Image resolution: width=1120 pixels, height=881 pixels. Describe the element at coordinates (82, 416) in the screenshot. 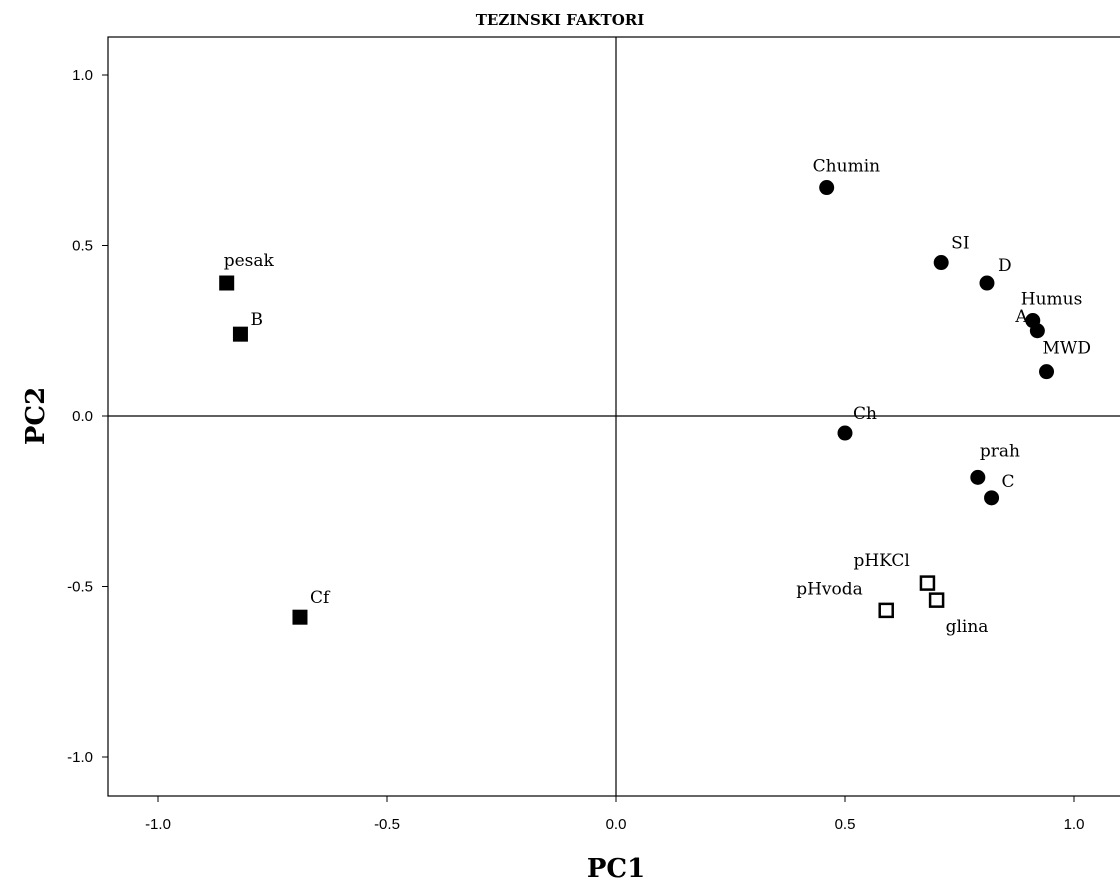

I see `y-tick-label: 0.0` at that location.